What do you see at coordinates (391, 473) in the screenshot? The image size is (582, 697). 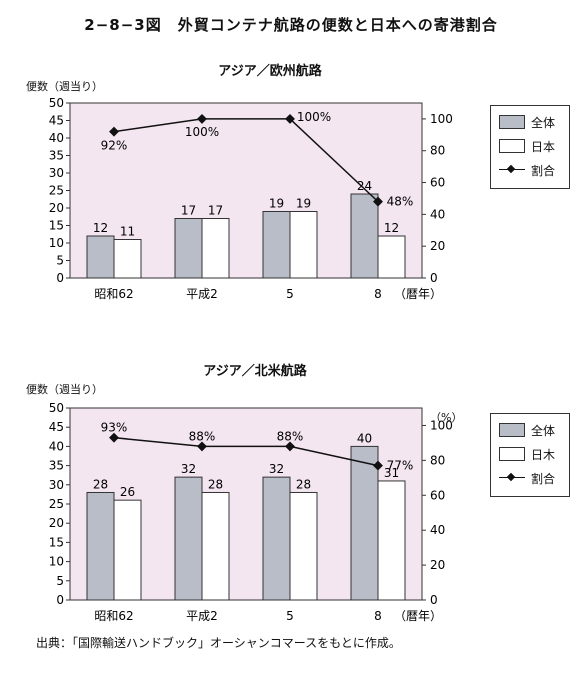 I see `data-label-japan: 31` at bounding box center [391, 473].